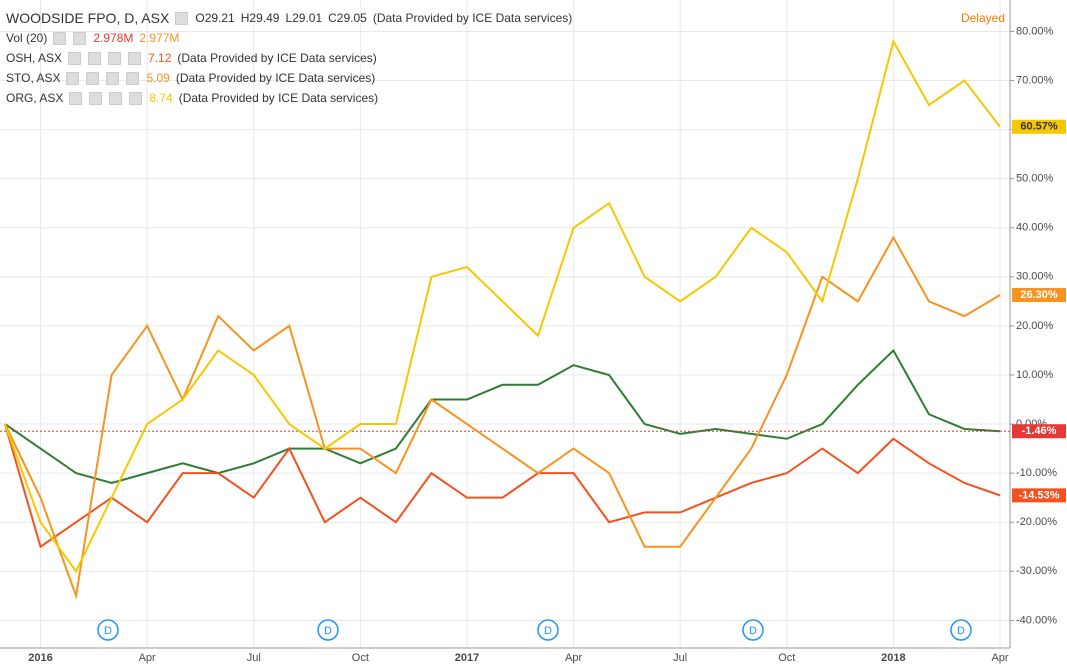 The image size is (1067, 667). Describe the element at coordinates (34, 58) in the screenshot. I see `legend-name: OSH, ASX` at that location.